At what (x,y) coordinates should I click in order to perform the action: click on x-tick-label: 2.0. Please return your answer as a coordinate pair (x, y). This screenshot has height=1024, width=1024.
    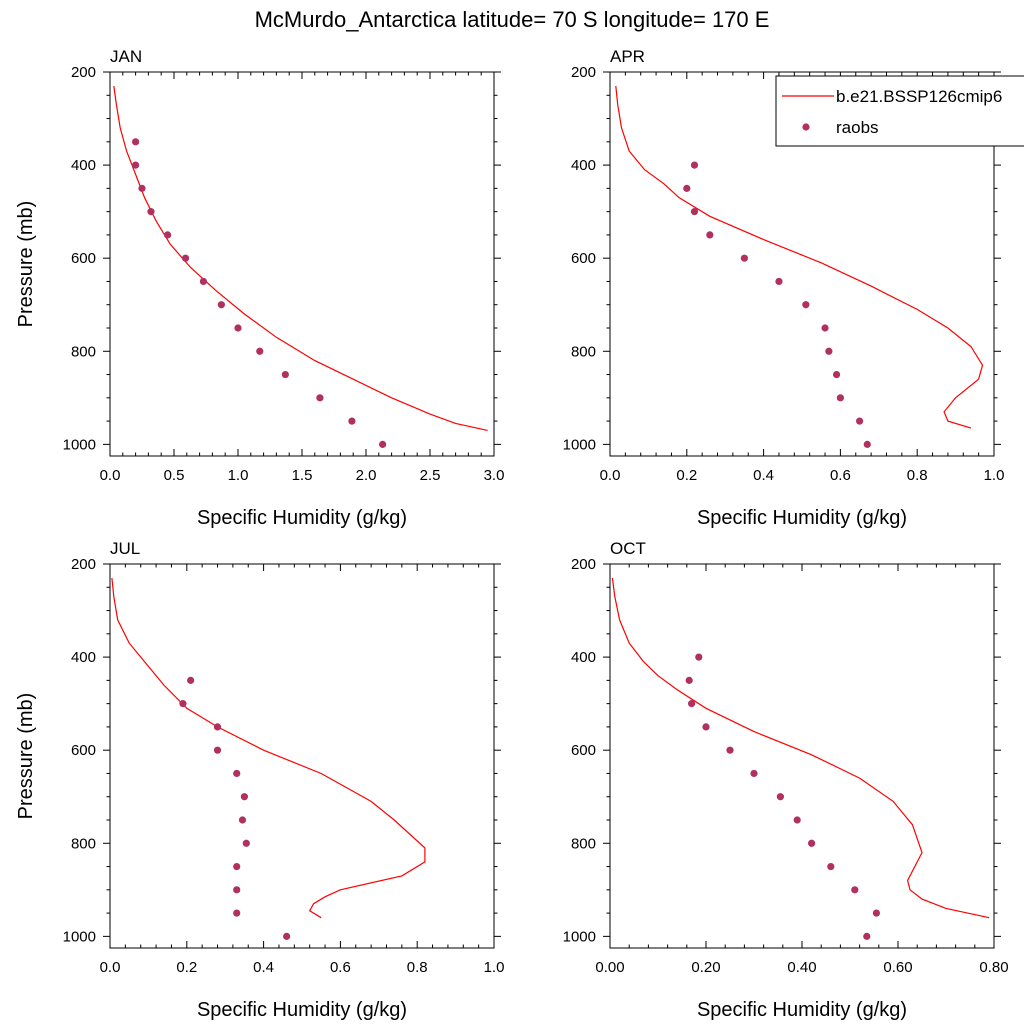
    Looking at the image, I should click on (366, 475).